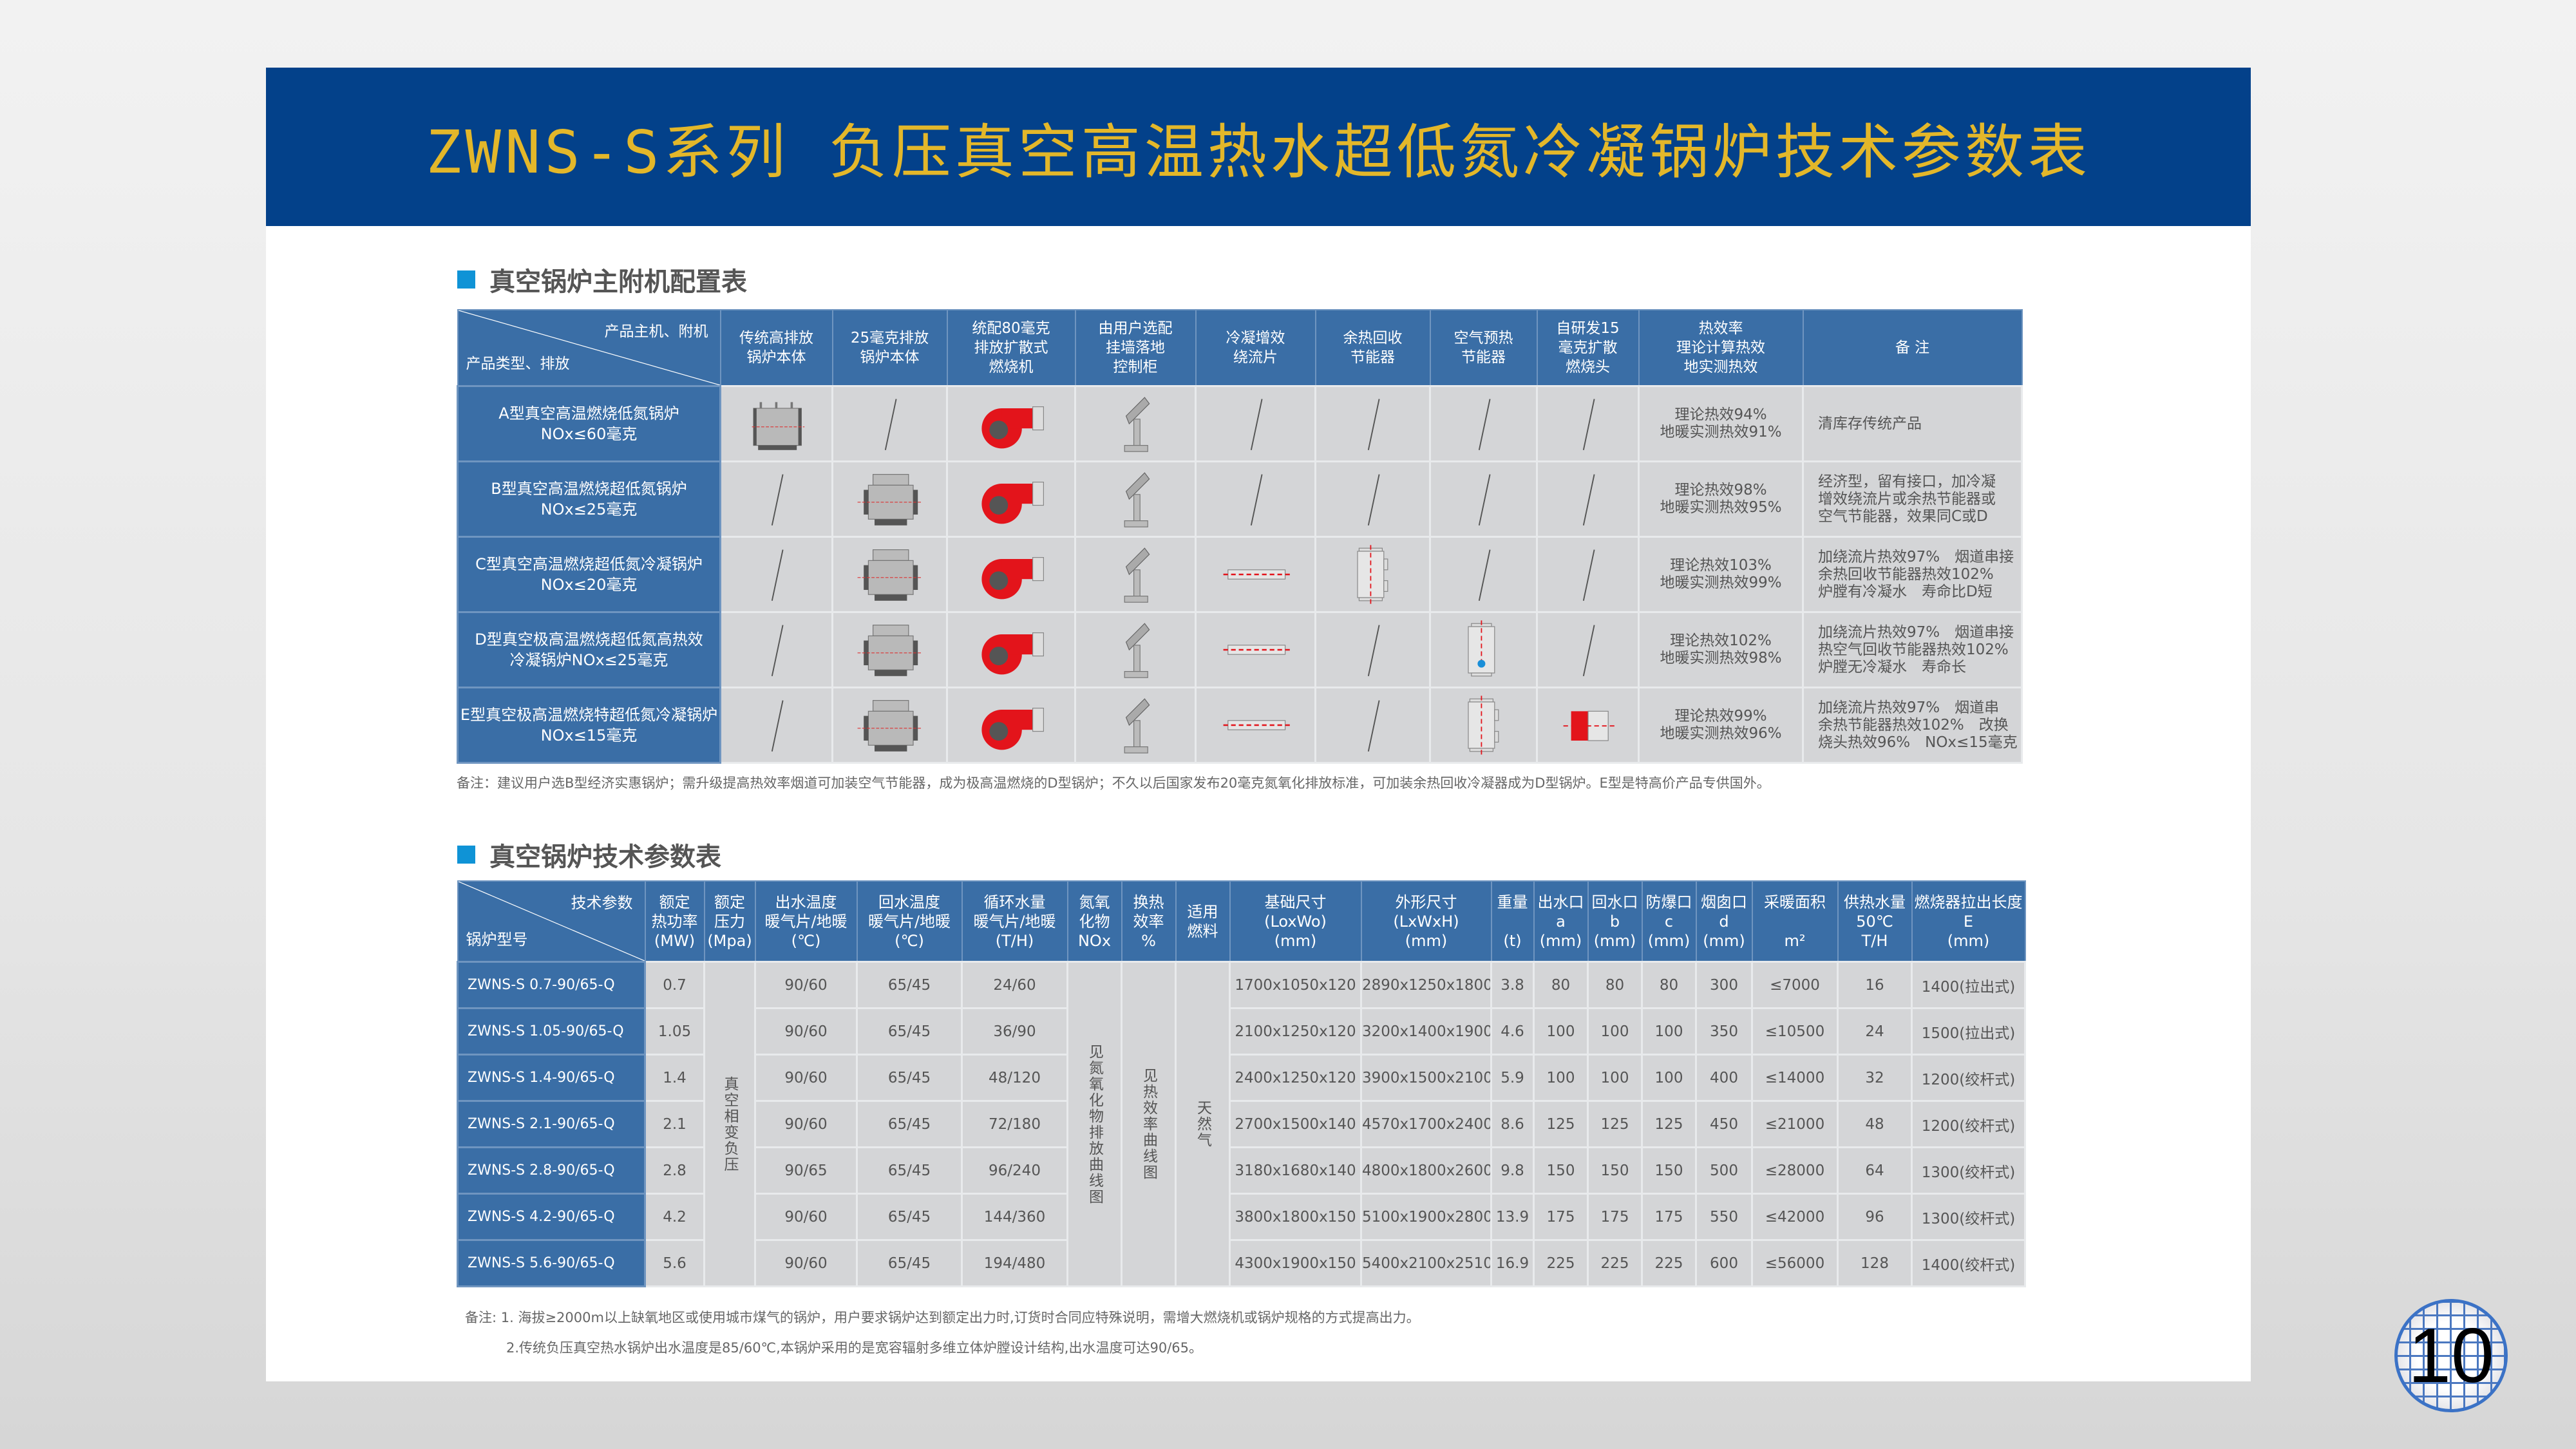 The width and height of the screenshot is (2576, 1449). What do you see at coordinates (2451, 1355) in the screenshot?
I see `page-number: 10` at bounding box center [2451, 1355].